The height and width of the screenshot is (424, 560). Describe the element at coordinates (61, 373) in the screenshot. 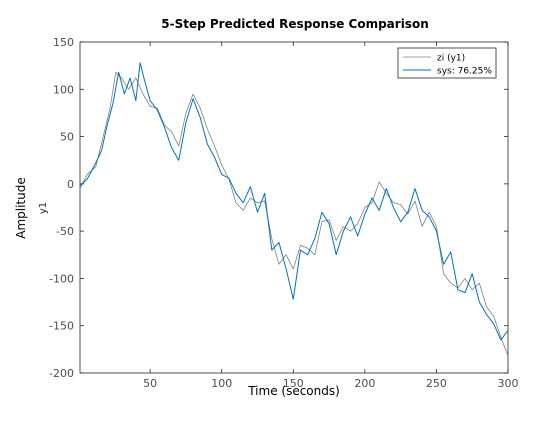

I see `y-tick-label: -200` at that location.